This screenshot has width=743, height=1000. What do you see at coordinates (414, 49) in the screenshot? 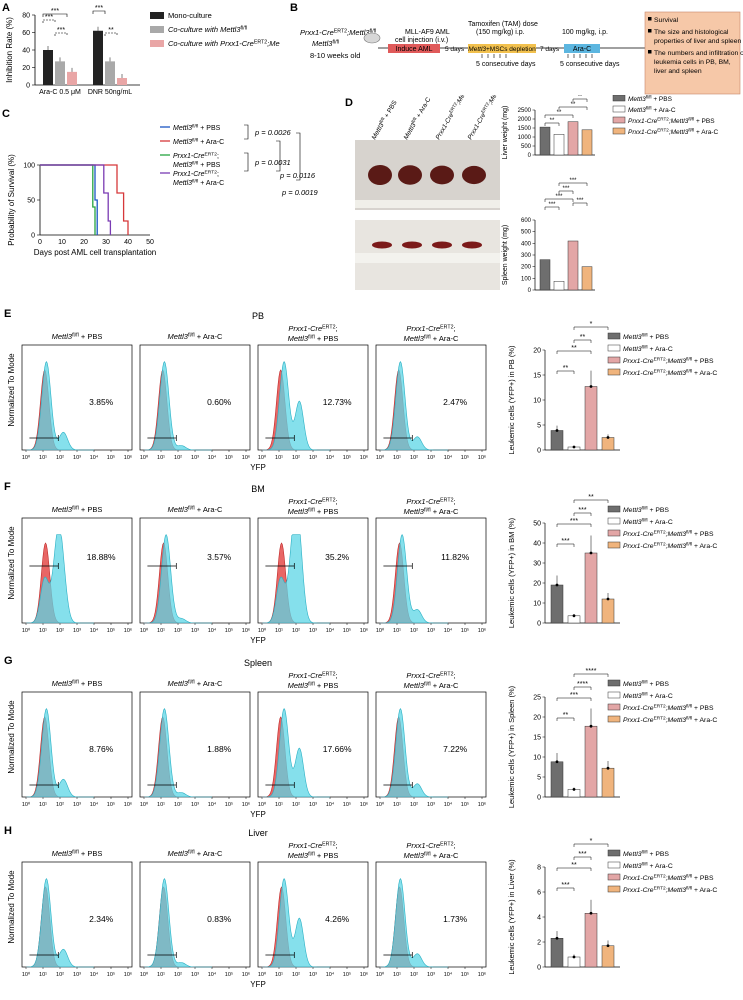
I see `step1-box-label: Induce AML` at bounding box center [414, 49].